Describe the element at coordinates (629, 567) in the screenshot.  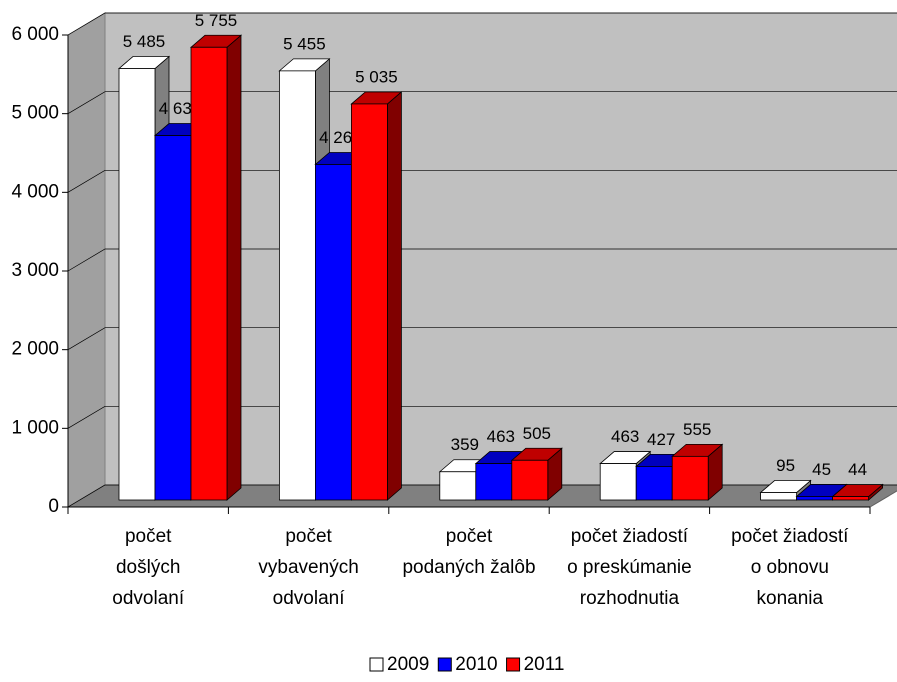
I see `x-tick-label: počet žiadostí o preskúmanie rozhodnutia` at that location.